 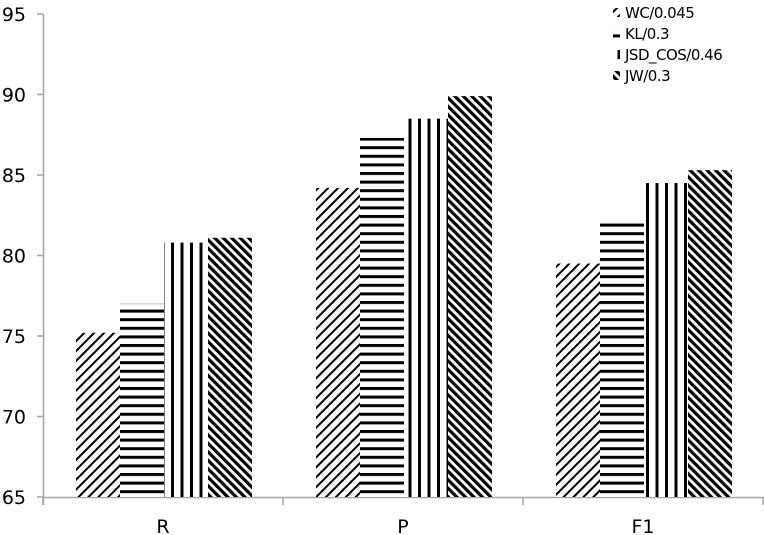 I want to click on legend-label: WC/0.045, so click(x=659, y=13).